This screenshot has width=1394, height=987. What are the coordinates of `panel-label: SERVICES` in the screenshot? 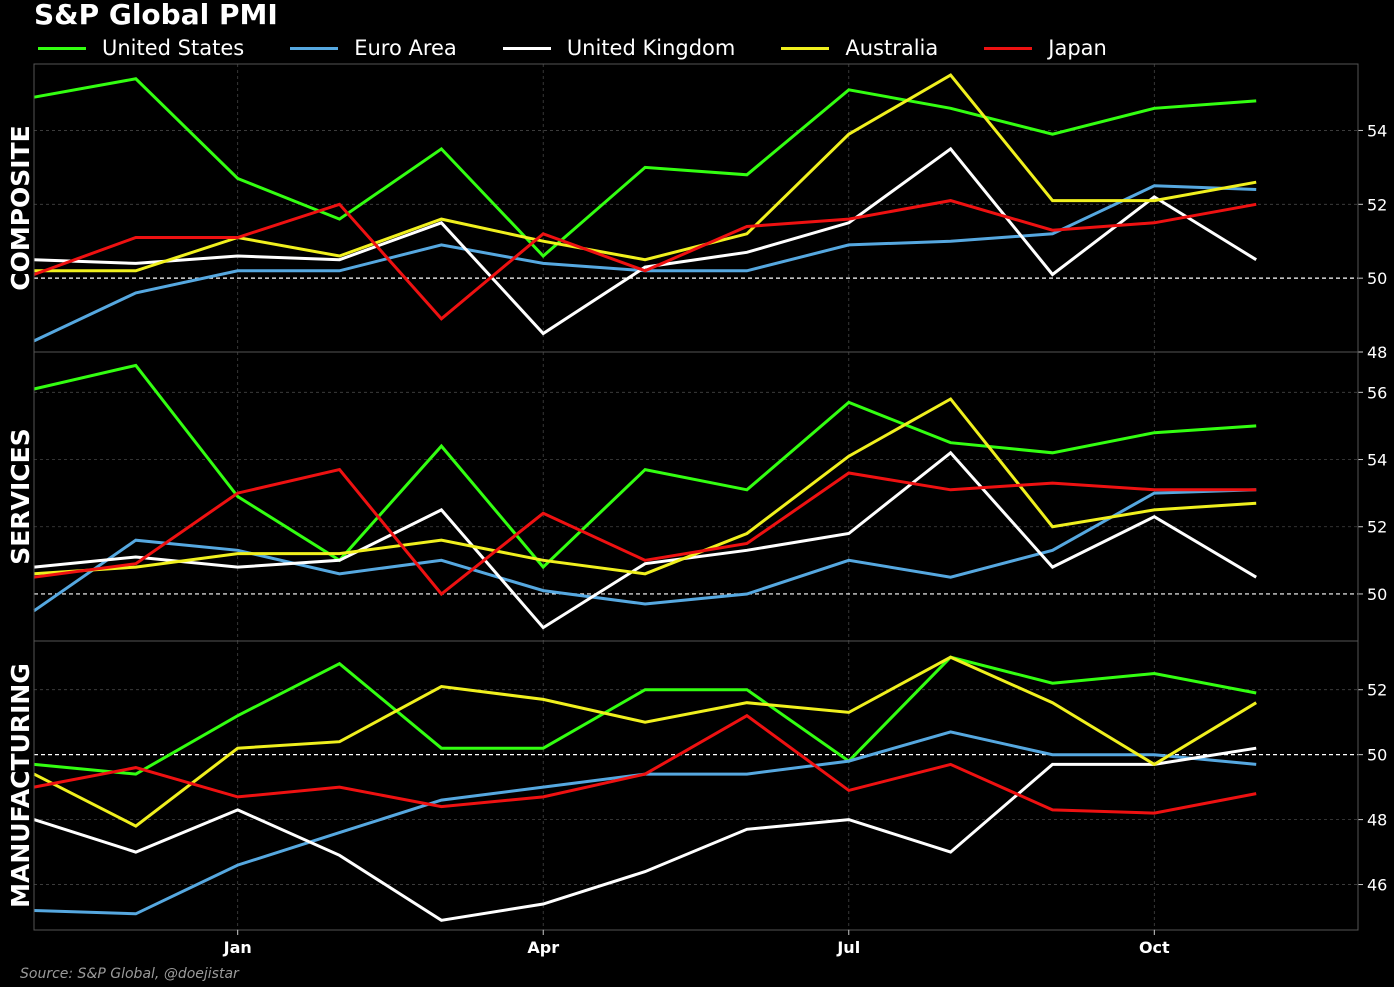 It's located at (20, 496).